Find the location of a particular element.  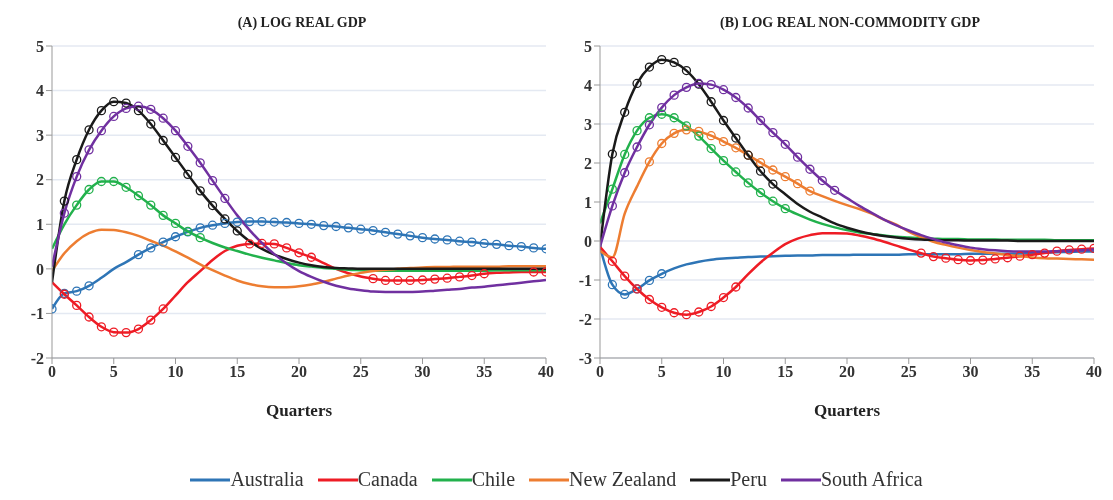

legend-label: Peru is located at coordinates (748, 479).